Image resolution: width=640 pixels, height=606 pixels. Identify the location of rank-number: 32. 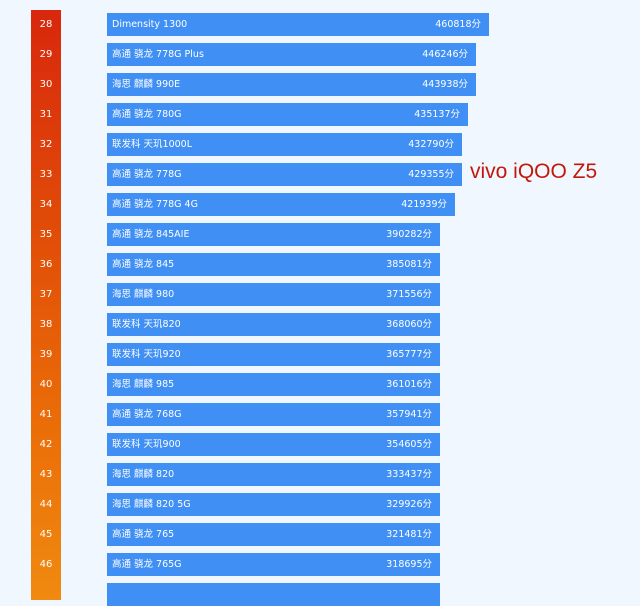
(46, 144).